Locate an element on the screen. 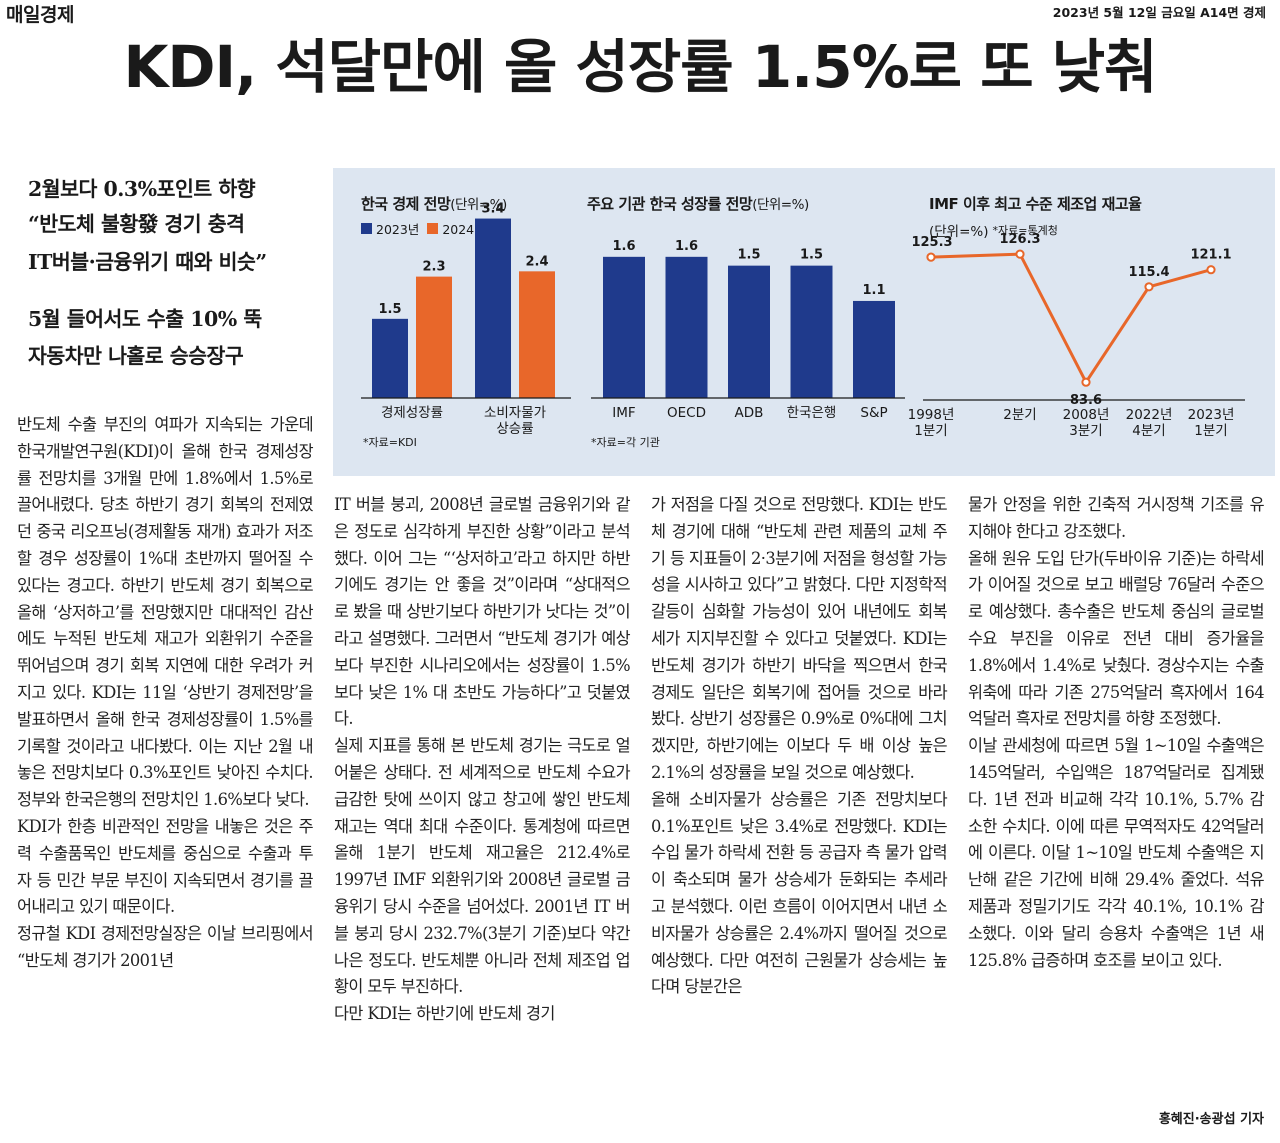  dateline: 2023년 5월 12일 금요일 A14면 경제 is located at coordinates (1159, 12).